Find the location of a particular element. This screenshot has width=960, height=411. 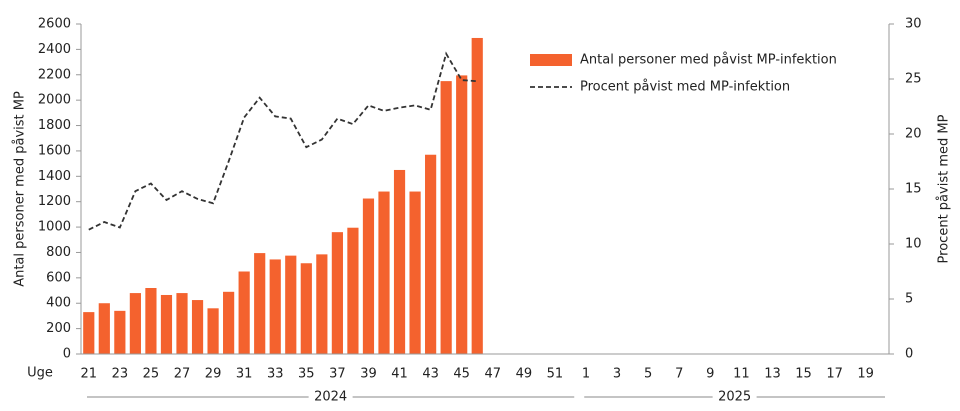

y-tick-label: 1600 is located at coordinates (54, 150).